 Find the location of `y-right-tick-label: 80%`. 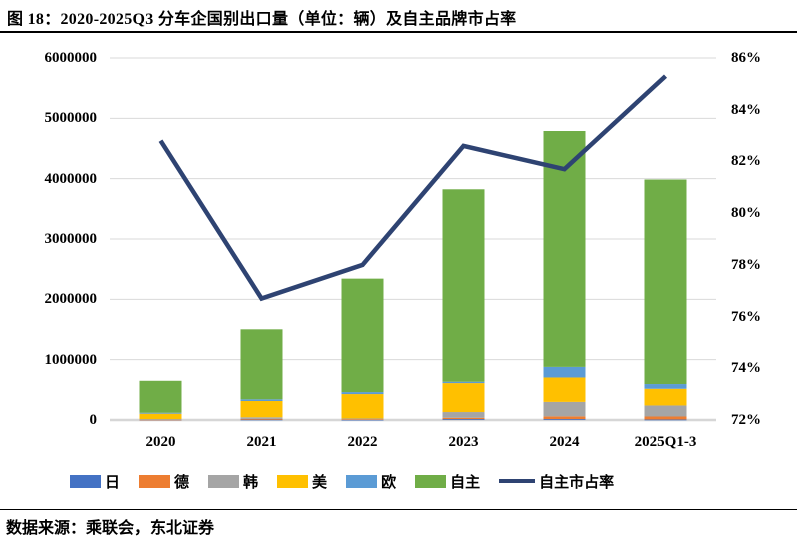

y-right-tick-label: 80% is located at coordinates (746, 213).